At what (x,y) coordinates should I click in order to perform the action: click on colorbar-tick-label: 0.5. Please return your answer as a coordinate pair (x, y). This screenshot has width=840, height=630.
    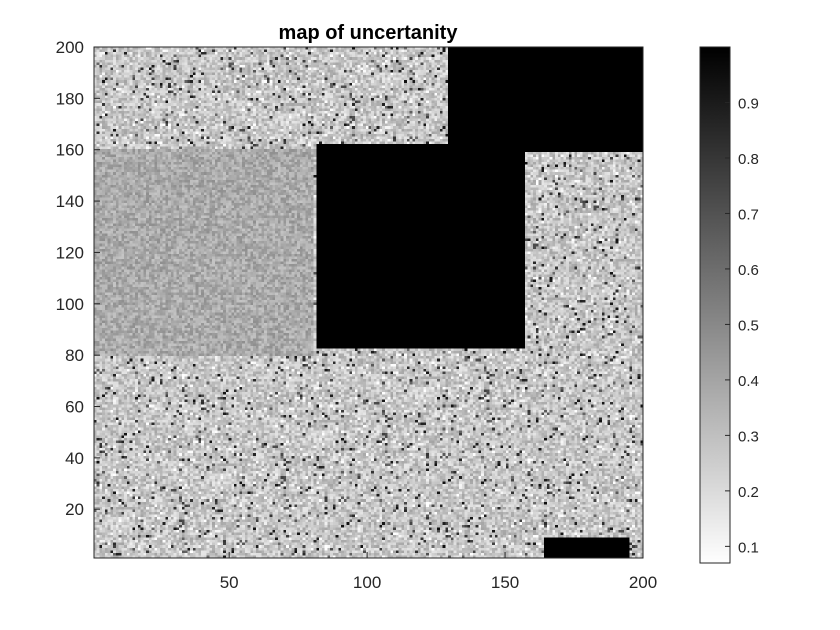
    Looking at the image, I should click on (748, 325).